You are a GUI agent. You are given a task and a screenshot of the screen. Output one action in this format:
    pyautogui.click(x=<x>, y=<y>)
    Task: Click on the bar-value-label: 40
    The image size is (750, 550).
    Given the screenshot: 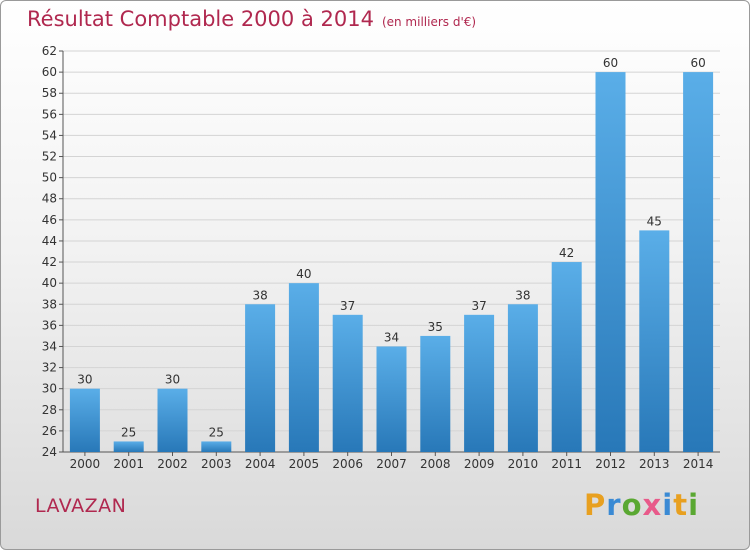 What is the action you would take?
    pyautogui.click(x=303, y=274)
    